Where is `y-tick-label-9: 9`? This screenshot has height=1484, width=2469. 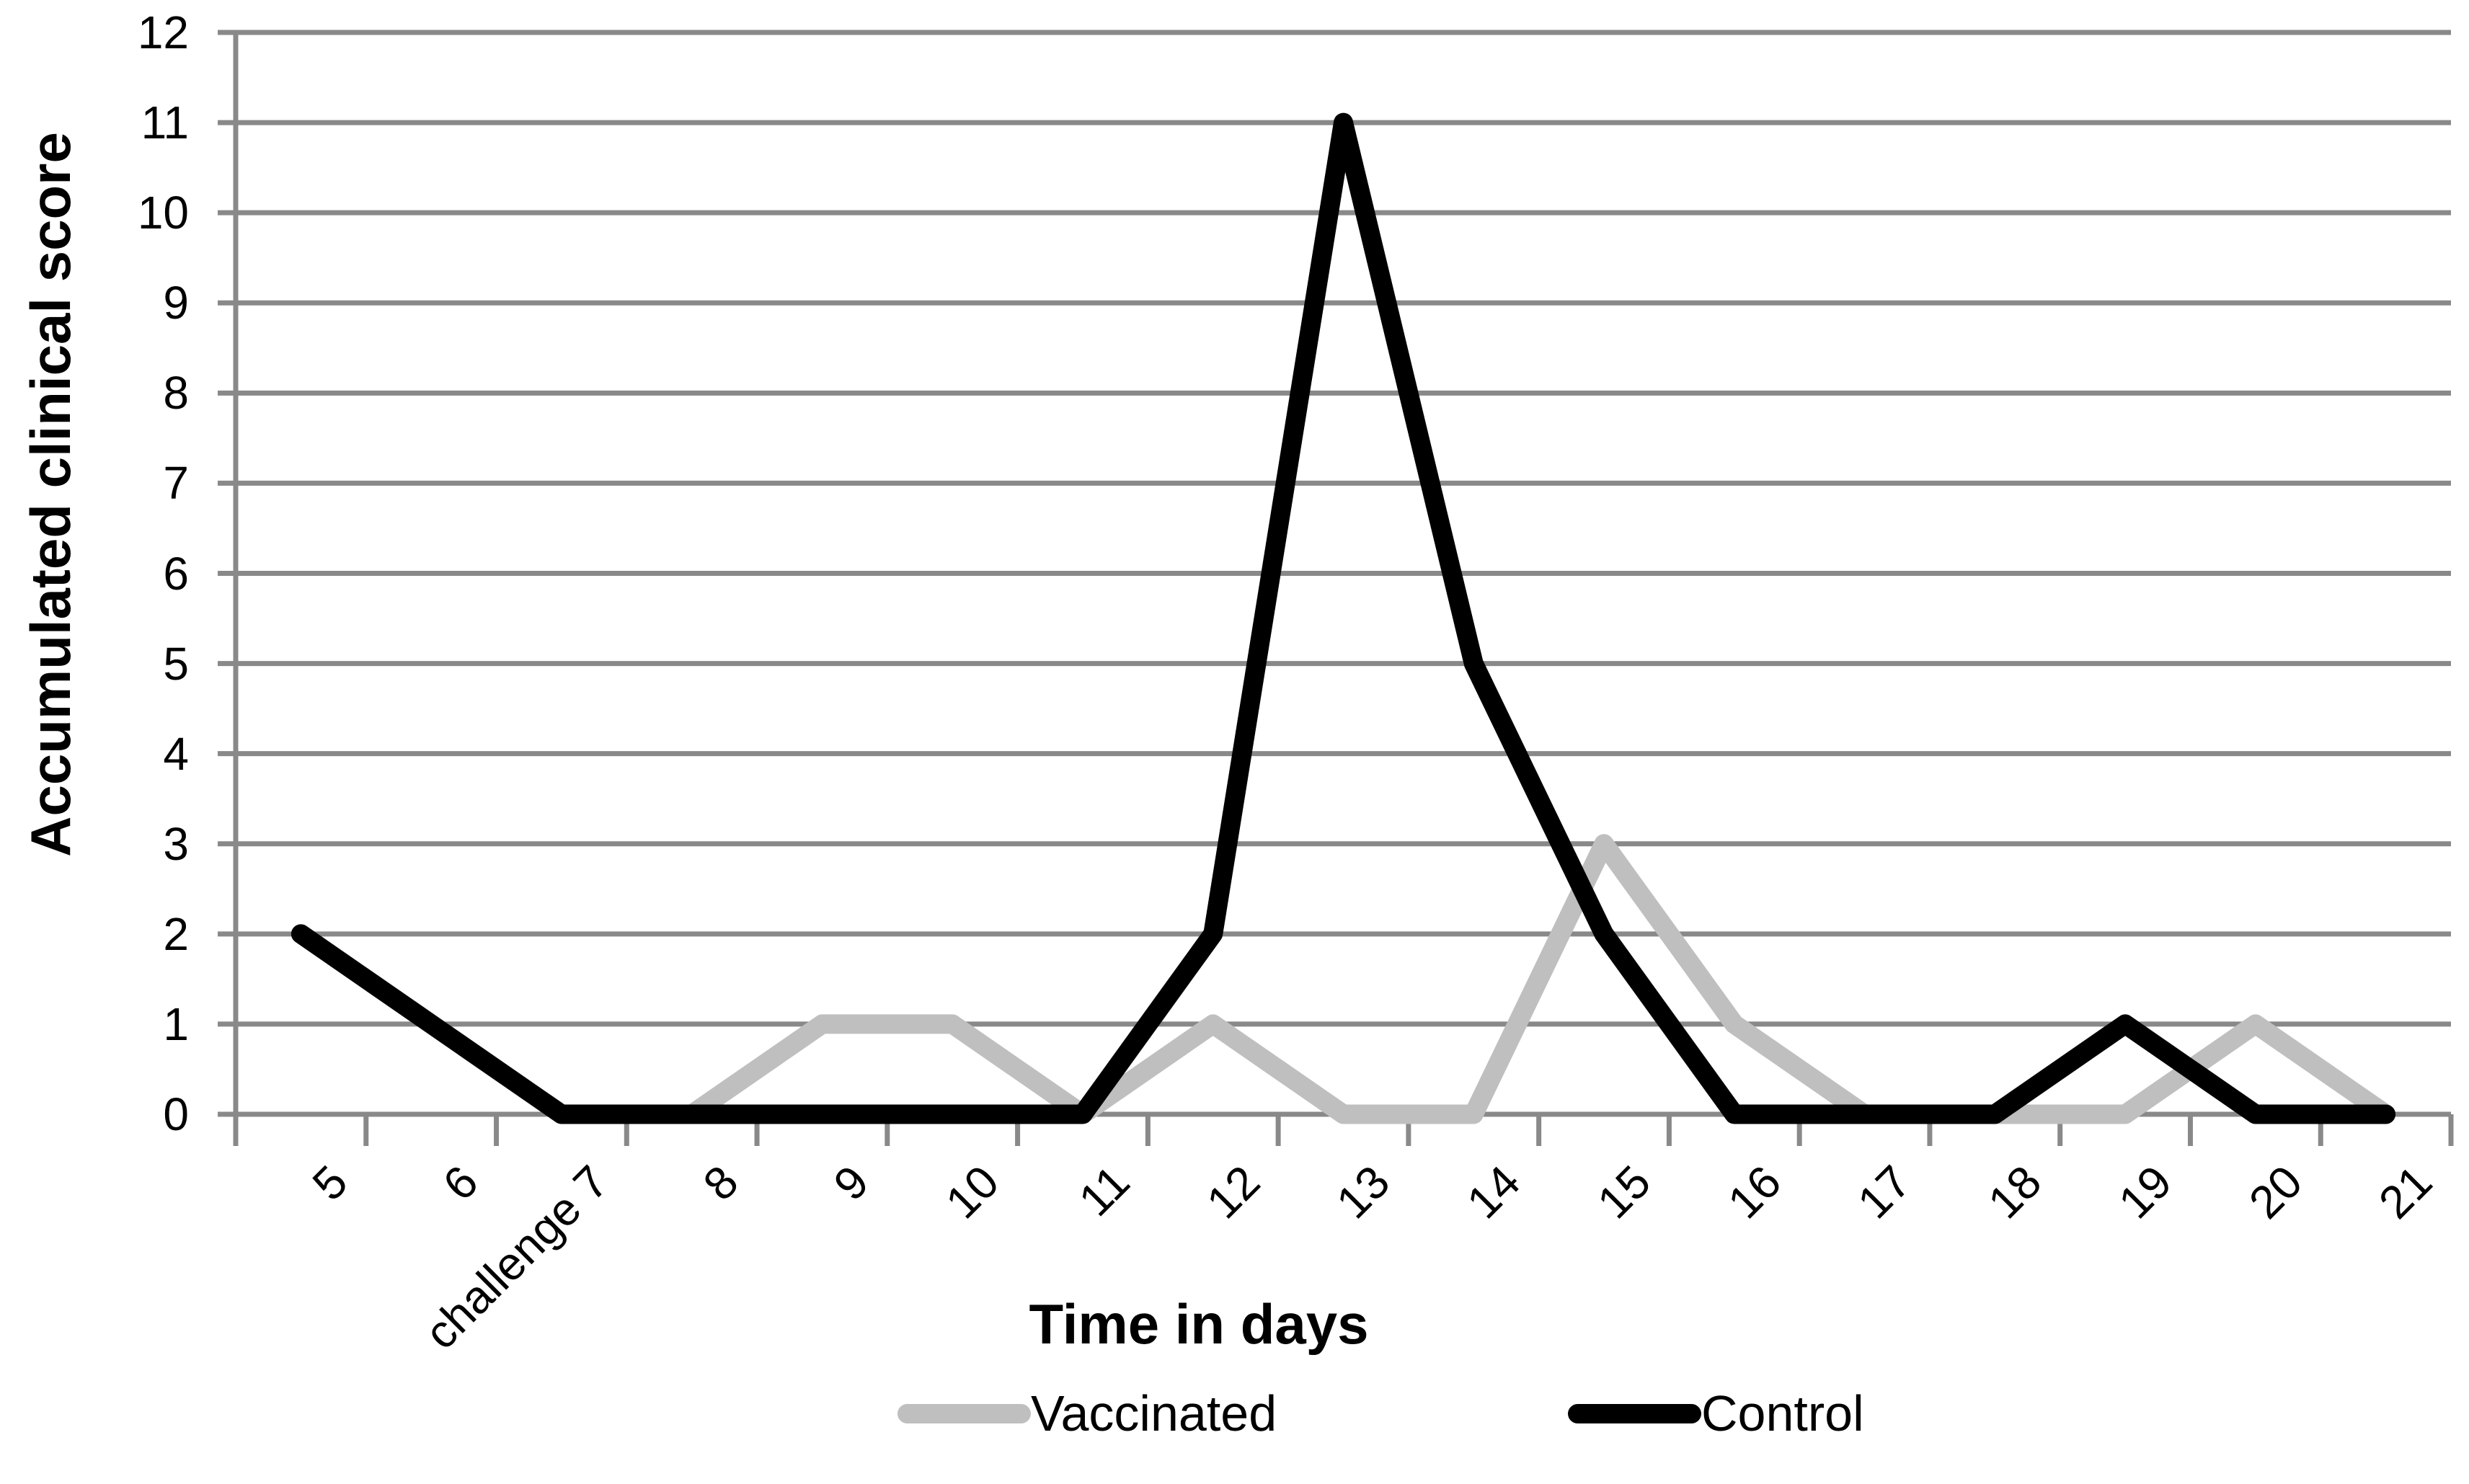
y-tick-label-9: 9 is located at coordinates (176, 303).